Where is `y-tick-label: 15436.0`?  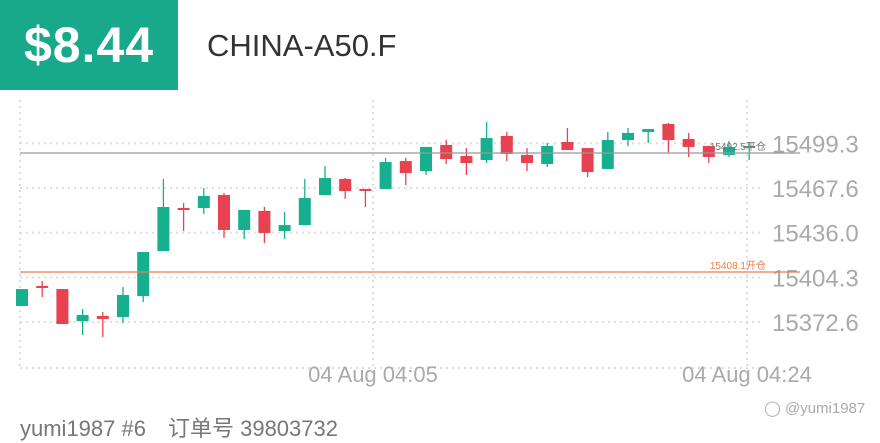 y-tick-label: 15436.0 is located at coordinates (815, 234).